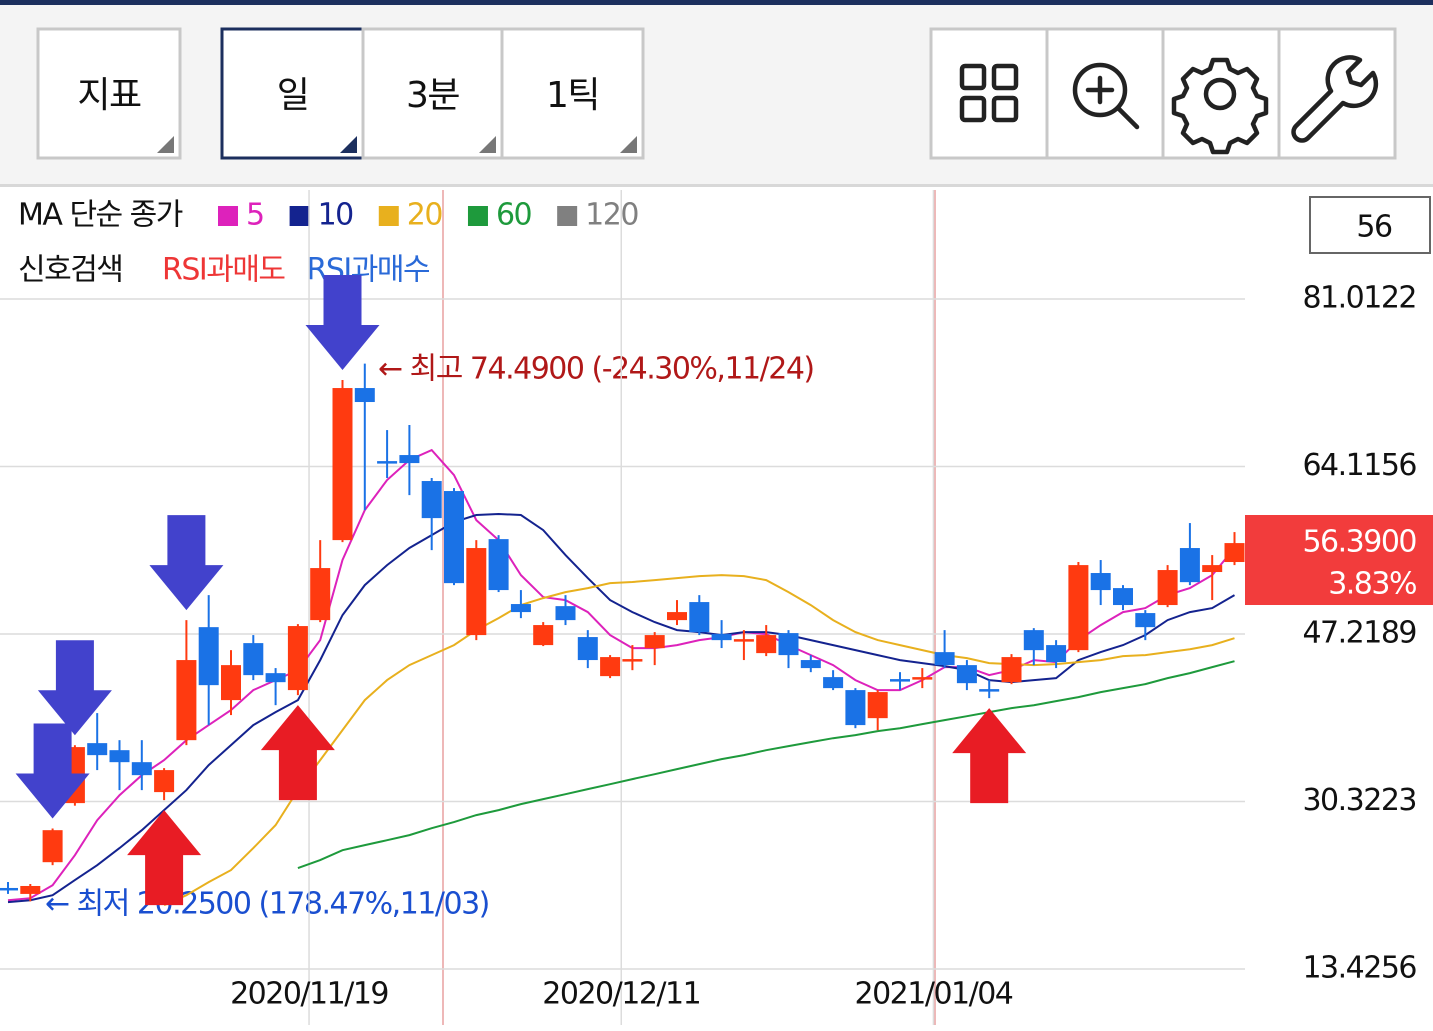  Describe the element at coordinates (1359, 800) in the screenshot. I see `y-tick-label: 30.3223` at that location.